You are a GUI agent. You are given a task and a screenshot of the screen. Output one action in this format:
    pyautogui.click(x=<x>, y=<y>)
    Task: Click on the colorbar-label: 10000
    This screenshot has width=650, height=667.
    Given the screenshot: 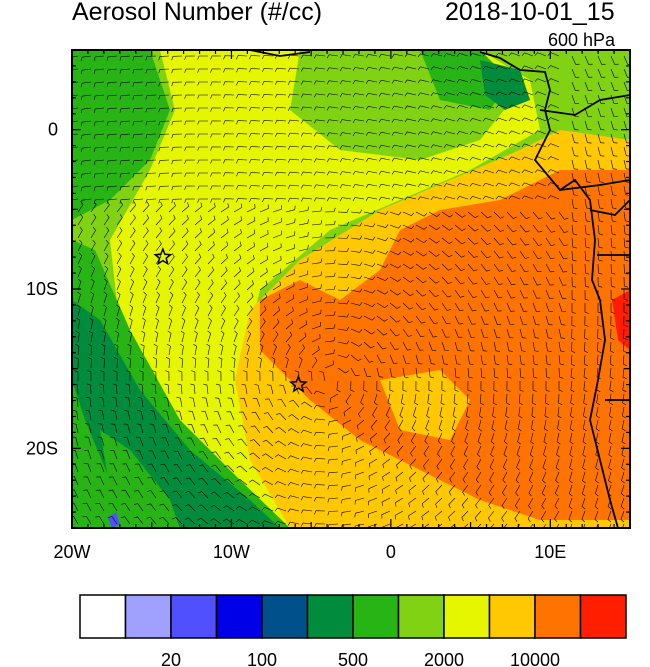 What is the action you would take?
    pyautogui.click(x=535, y=658)
    